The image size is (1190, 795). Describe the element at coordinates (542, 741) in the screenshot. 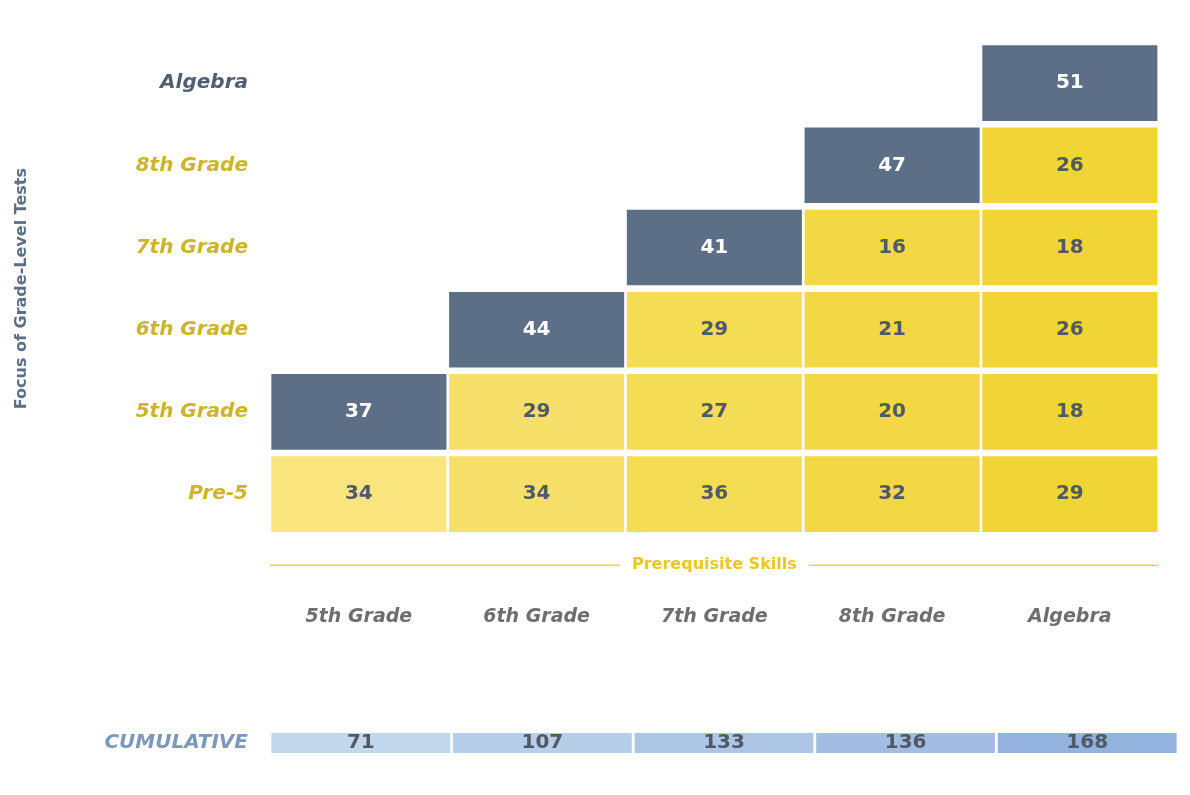

I see `data-label: 107` at that location.